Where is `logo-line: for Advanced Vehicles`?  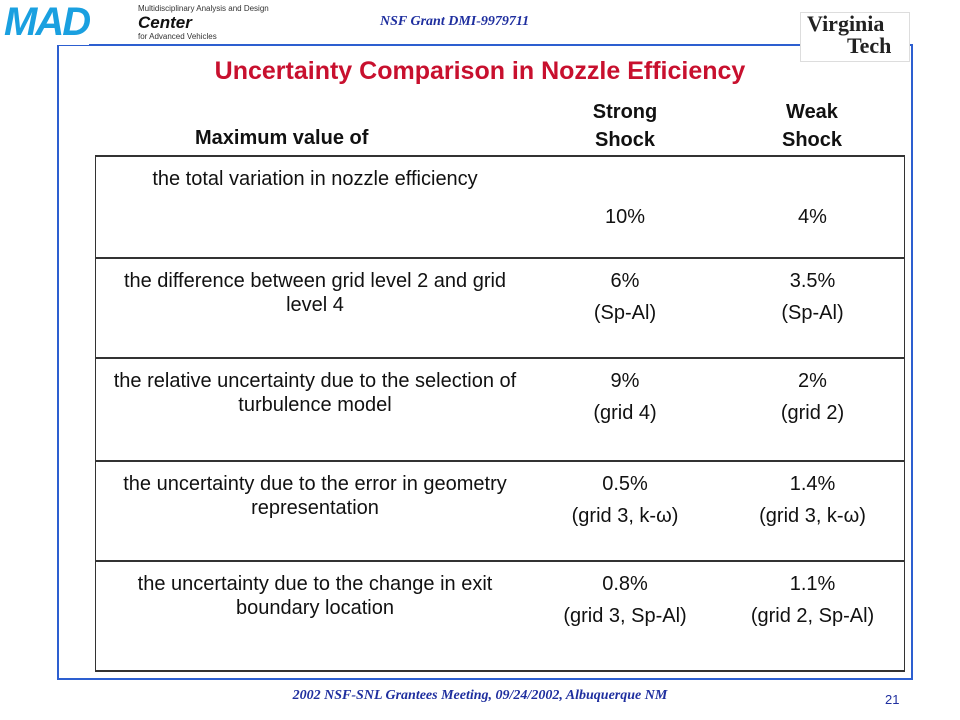
logo-line: for Advanced Vehicles is located at coordinates (177, 36).